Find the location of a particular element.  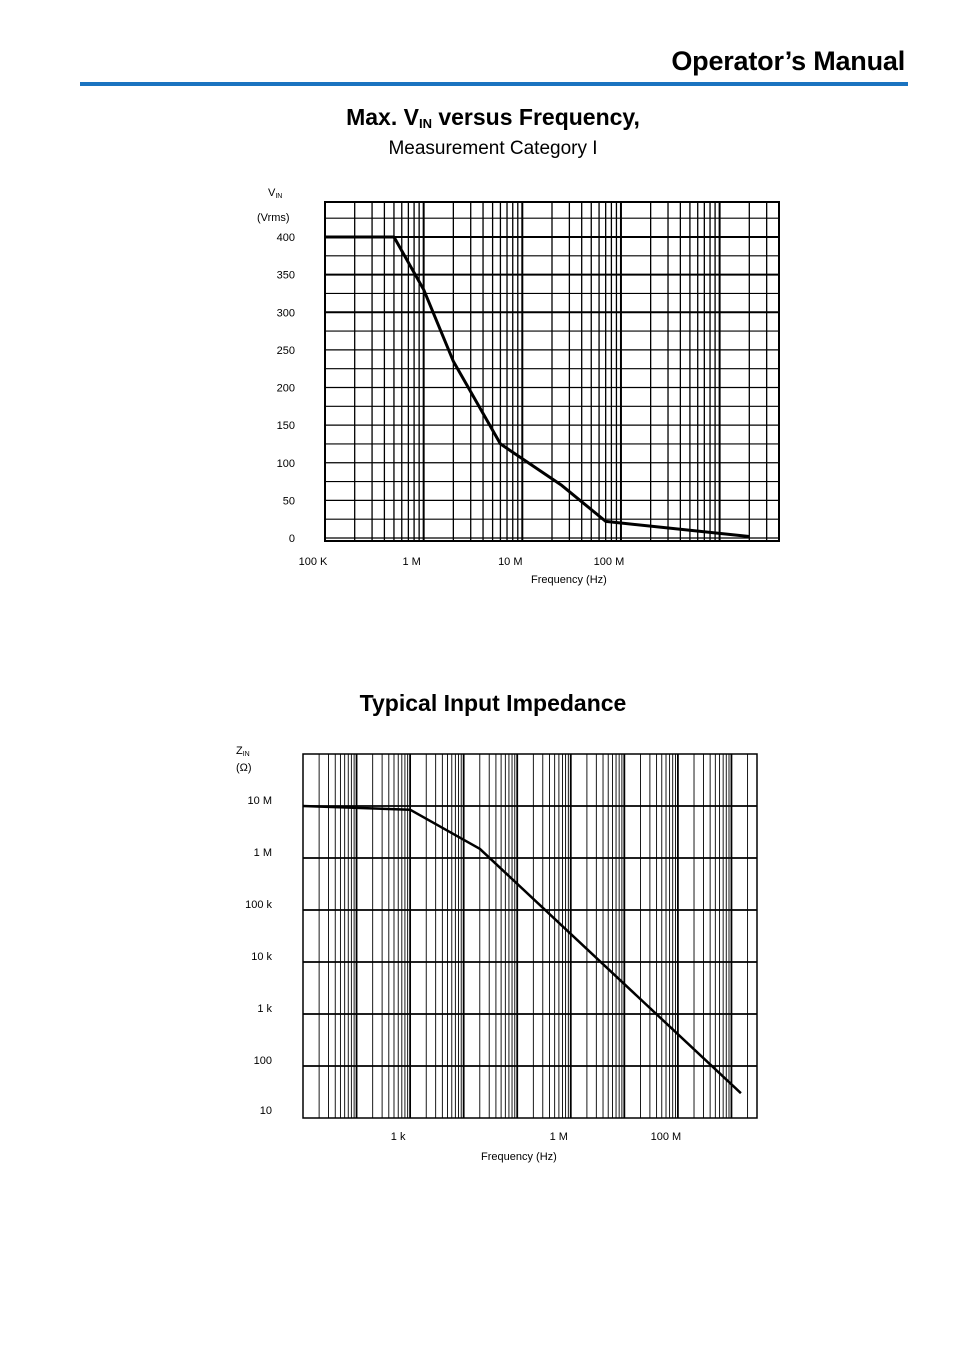

chart1-series-line is located at coordinates (537, 386).